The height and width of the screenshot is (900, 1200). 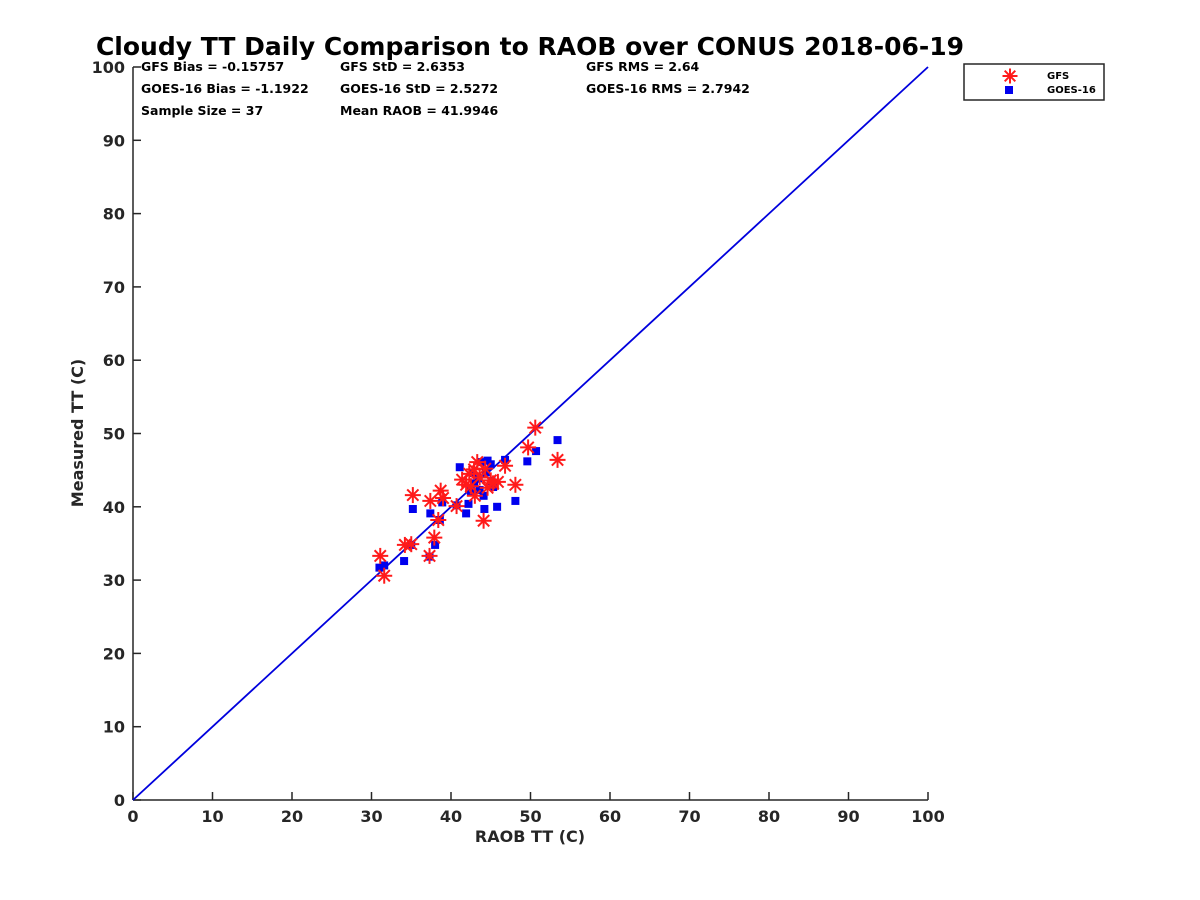 I want to click on x-tick-label: 10, so click(x=212, y=816).